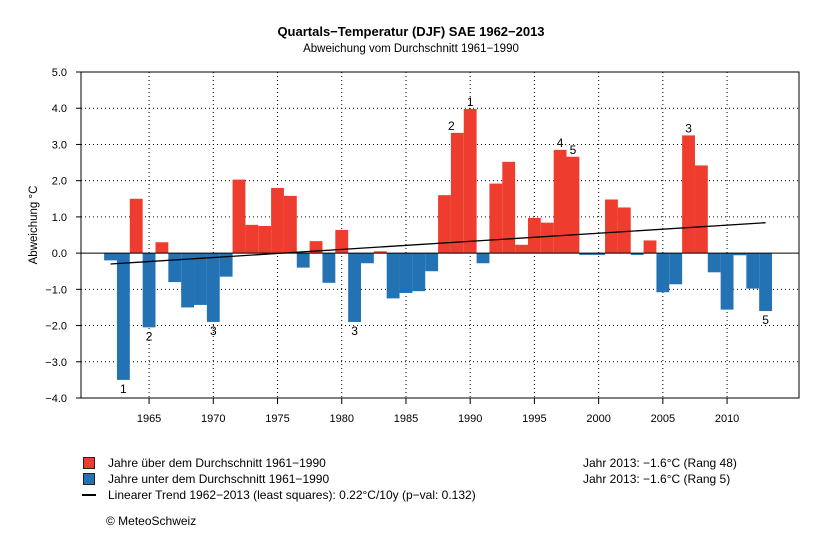 The height and width of the screenshot is (554, 822). What do you see at coordinates (470, 181) in the screenshot?
I see `bar-1990` at bounding box center [470, 181].